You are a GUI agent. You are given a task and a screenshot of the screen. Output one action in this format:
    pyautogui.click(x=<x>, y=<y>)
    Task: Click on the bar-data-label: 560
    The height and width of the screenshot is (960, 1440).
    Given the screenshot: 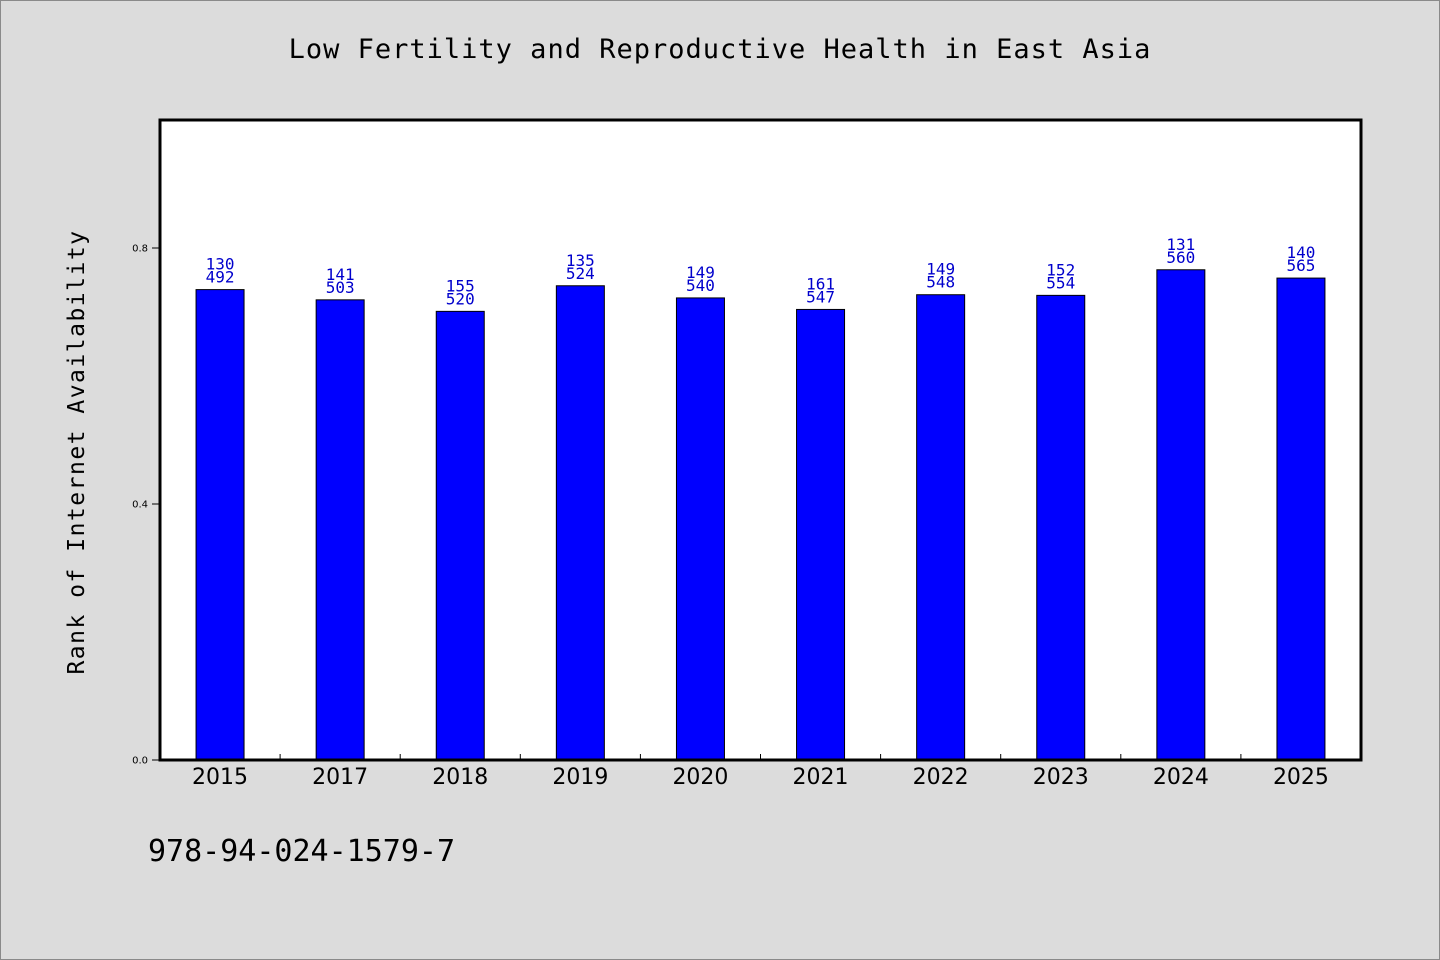 What is the action you would take?
    pyautogui.click(x=1180, y=257)
    